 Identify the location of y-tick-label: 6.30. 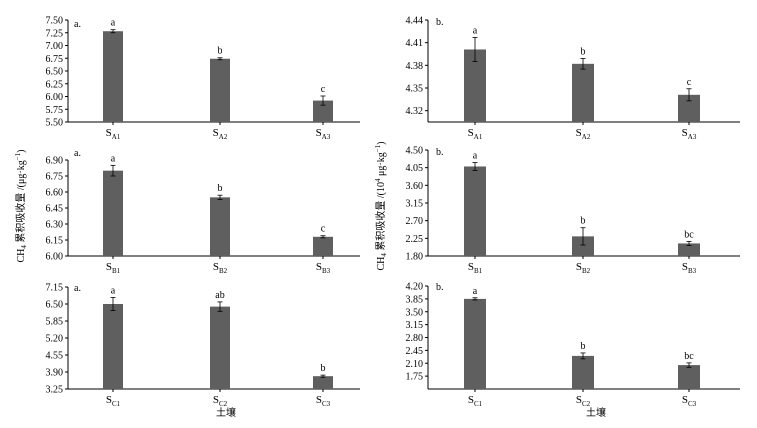
(55, 225).